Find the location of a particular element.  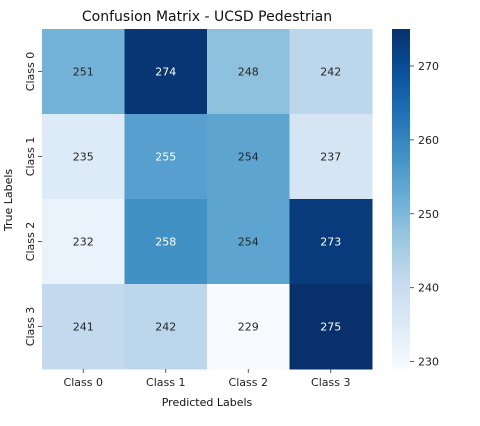

x-axis-label: Predicted Labels is located at coordinates (207, 402).